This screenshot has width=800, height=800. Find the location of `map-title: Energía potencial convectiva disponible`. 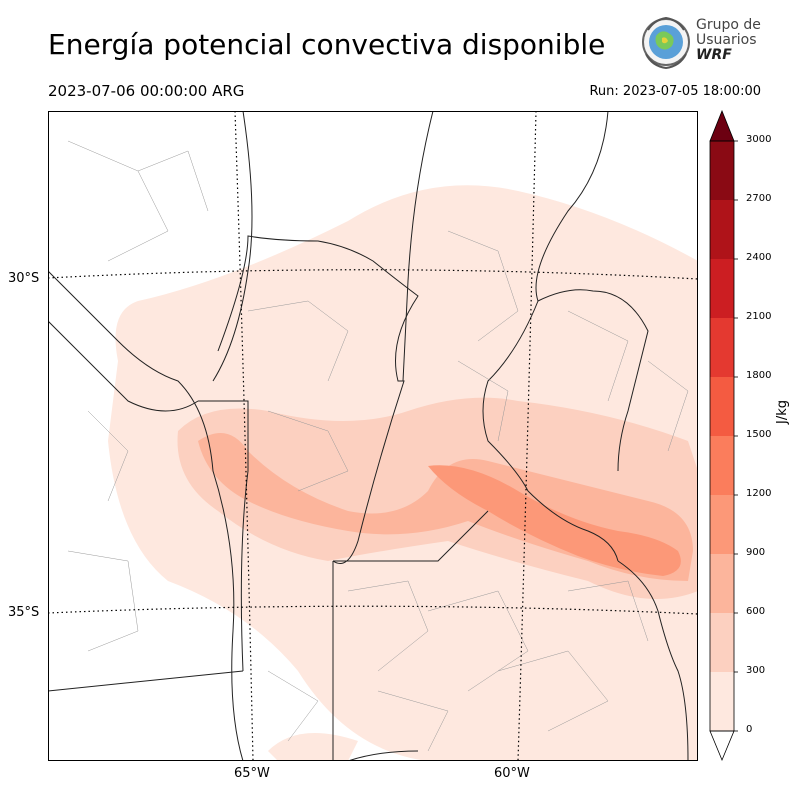

map-title: Energía potencial convectiva disponible is located at coordinates (327, 44).